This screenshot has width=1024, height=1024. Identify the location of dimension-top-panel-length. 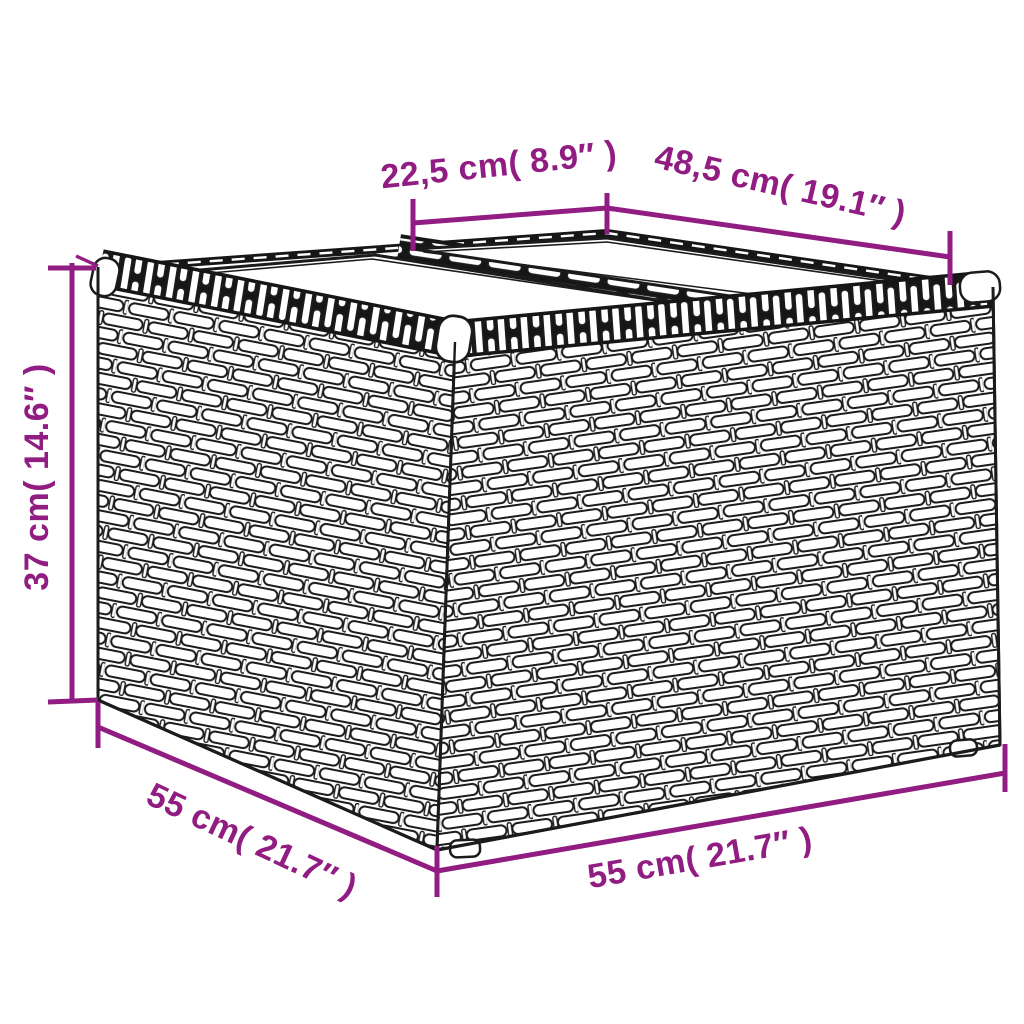
(779, 245).